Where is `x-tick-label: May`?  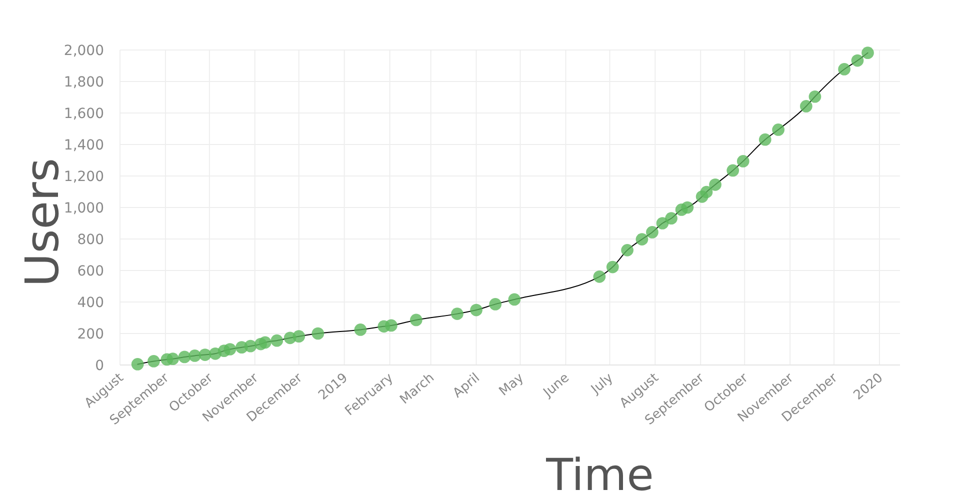 x-tick-label: May is located at coordinates (512, 385).